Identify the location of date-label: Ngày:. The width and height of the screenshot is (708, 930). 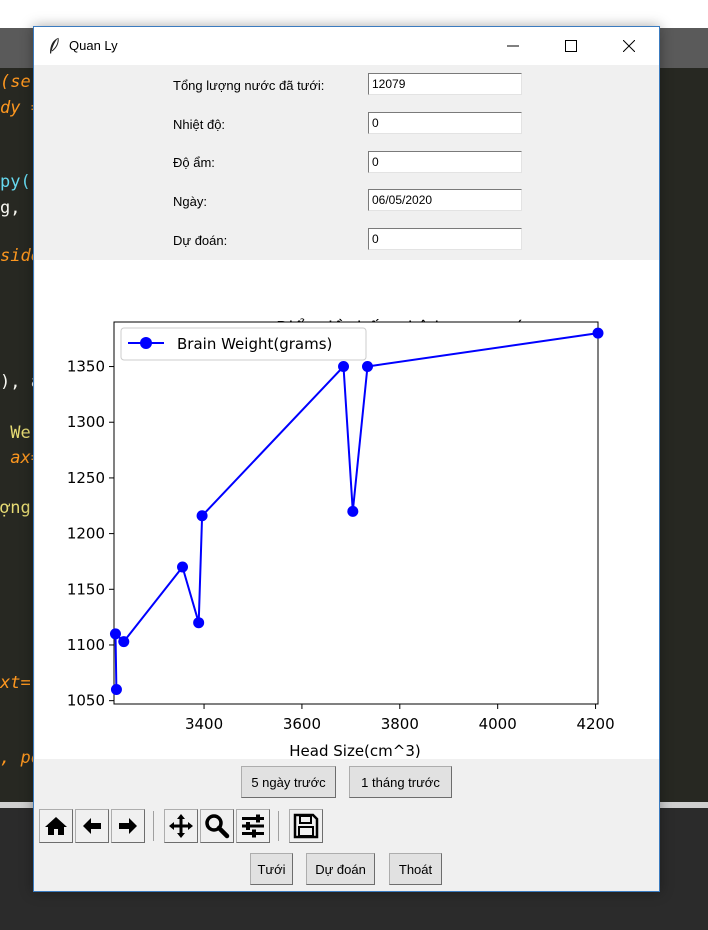
(190, 201).